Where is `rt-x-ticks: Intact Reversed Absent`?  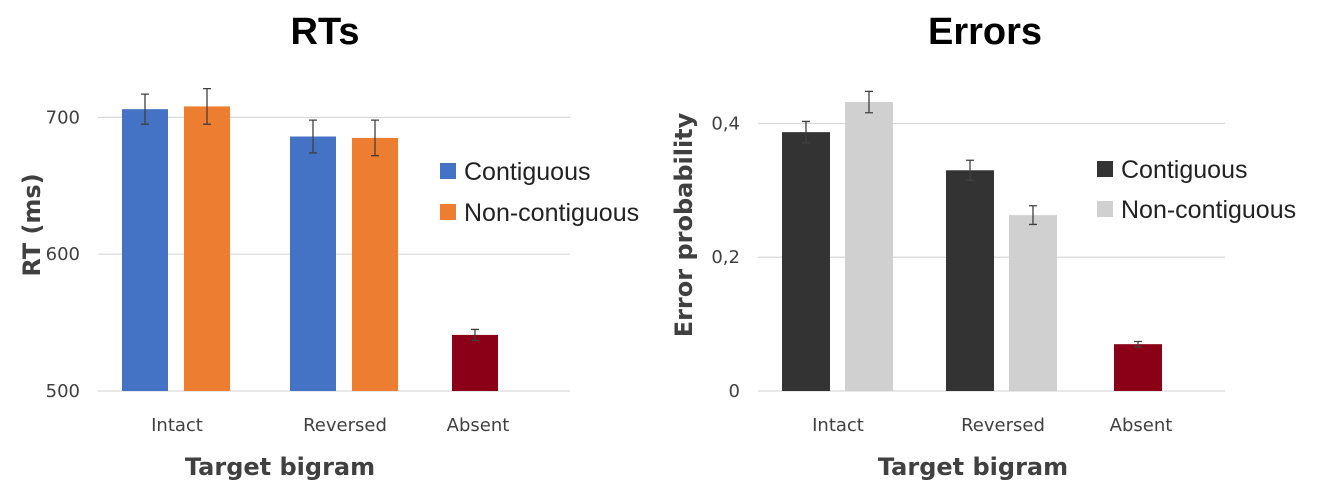
rt-x-ticks: Intact Reversed Absent is located at coordinates (330, 425).